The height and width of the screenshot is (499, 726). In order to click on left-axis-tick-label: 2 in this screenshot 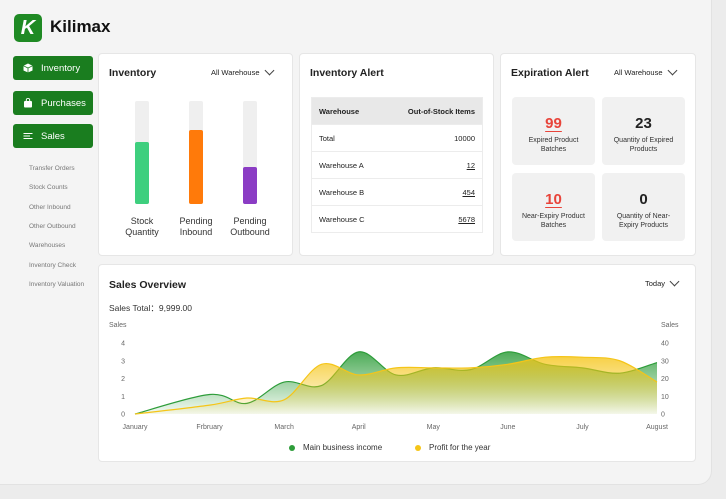, I will do `click(123, 379)`.